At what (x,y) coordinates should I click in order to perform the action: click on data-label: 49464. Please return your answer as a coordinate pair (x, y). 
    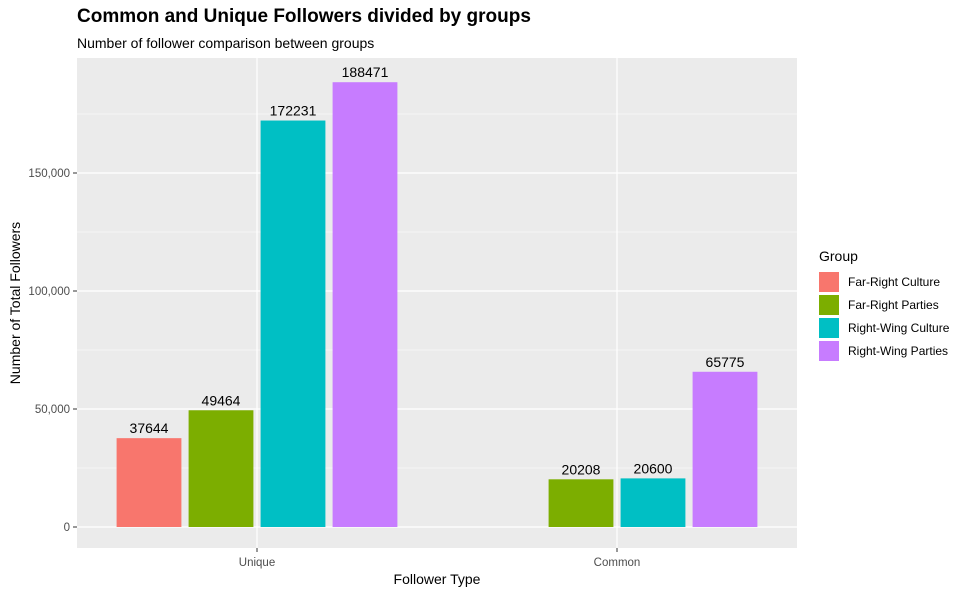
    Looking at the image, I should click on (221, 400).